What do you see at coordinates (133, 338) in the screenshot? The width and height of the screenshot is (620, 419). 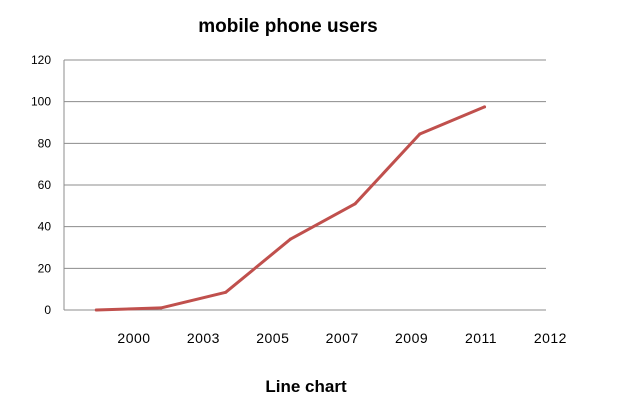 I see `x-tick-label-2000: 2000` at bounding box center [133, 338].